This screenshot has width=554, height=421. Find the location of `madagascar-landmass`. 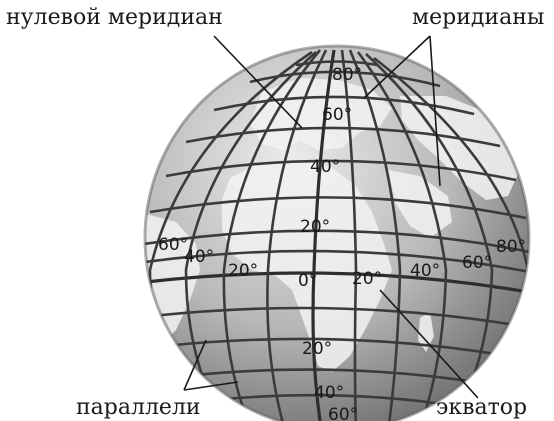

madagascar-landmass is located at coordinates (426, 332).